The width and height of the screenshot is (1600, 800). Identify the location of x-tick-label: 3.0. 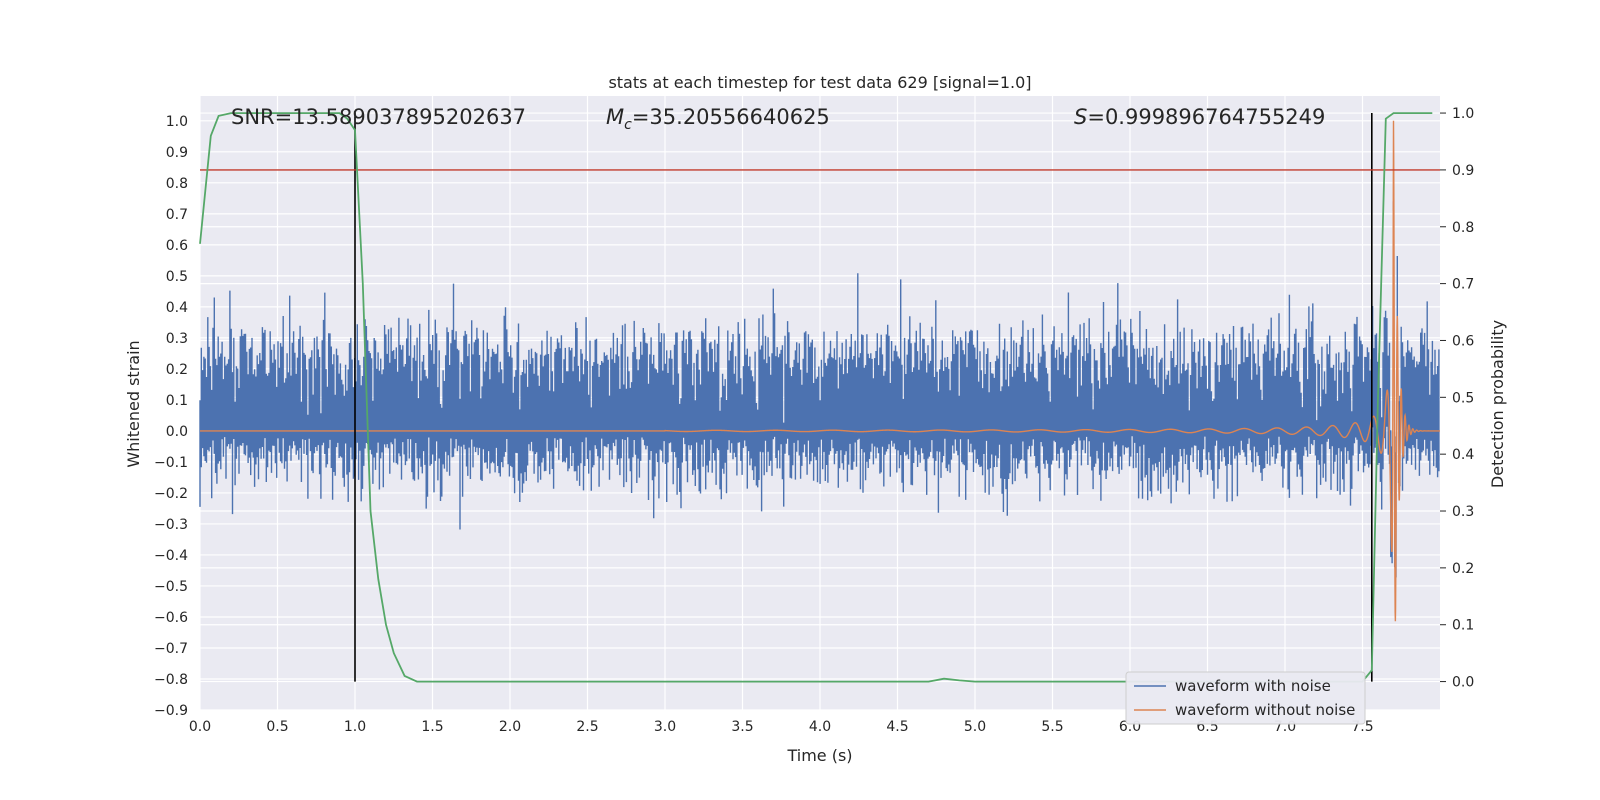
(665, 727).